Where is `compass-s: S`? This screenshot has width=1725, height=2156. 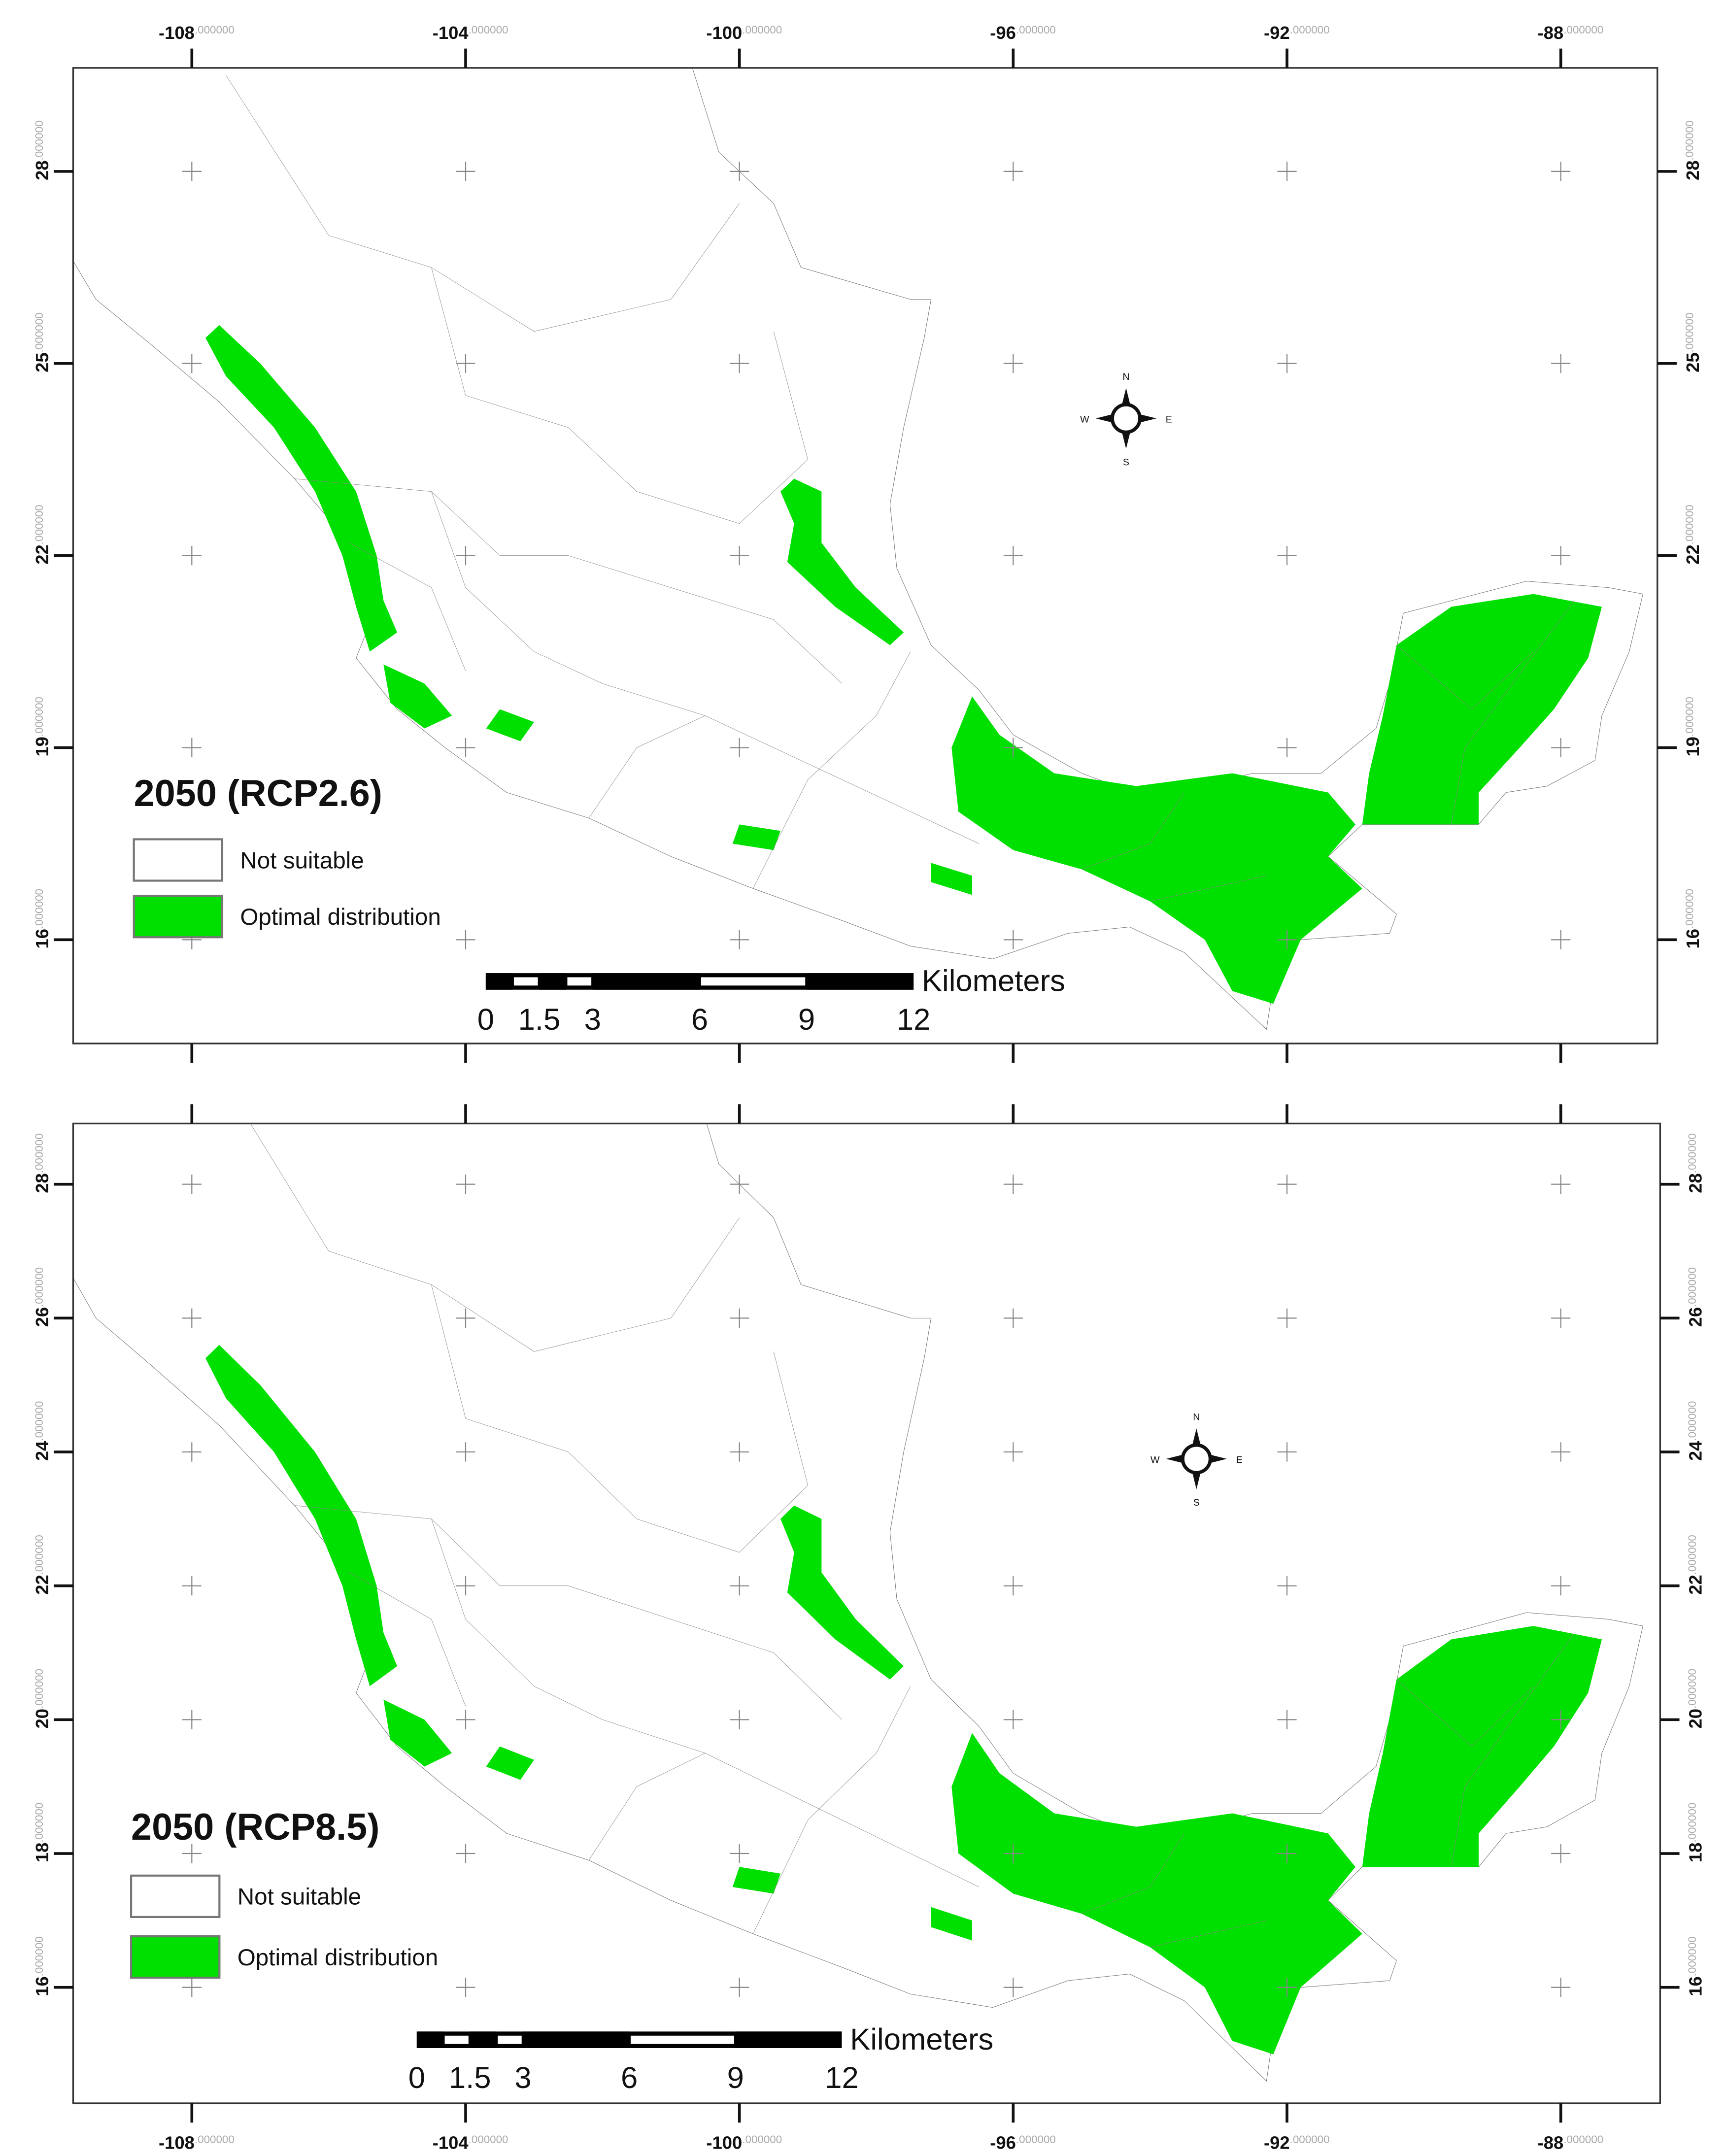 compass-s: S is located at coordinates (1196, 1502).